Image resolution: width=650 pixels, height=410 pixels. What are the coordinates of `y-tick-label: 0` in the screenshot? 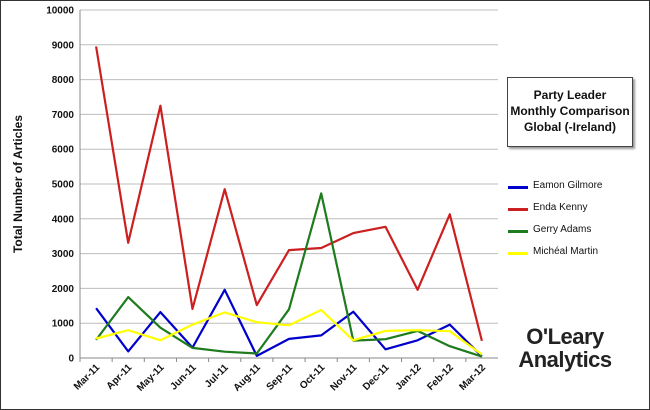 It's located at (71, 359).